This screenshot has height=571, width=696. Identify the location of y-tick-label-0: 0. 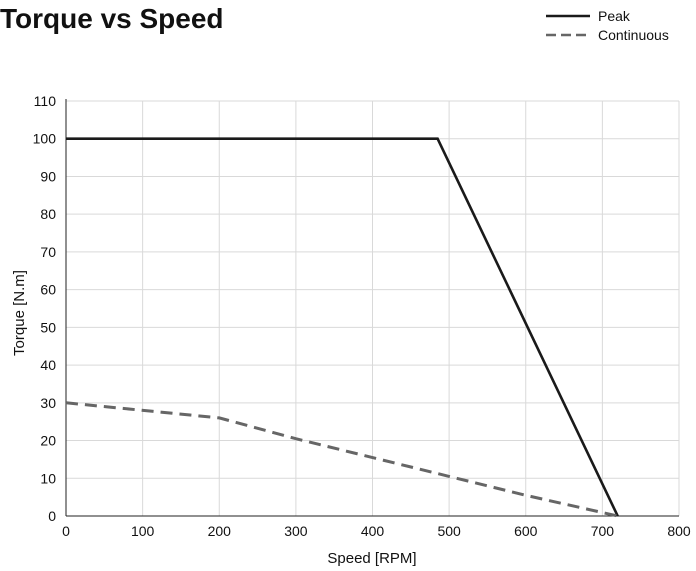
(52, 516).